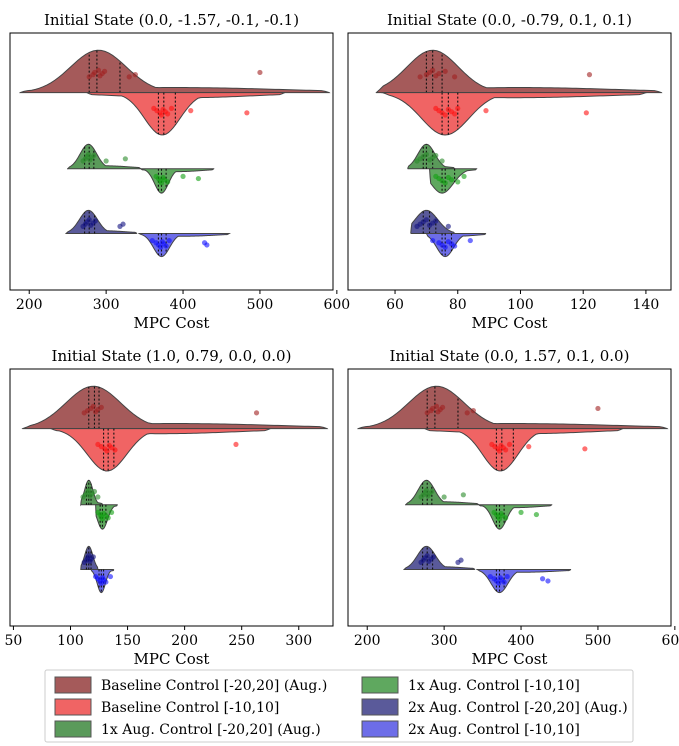 This screenshot has height=746, width=679. What do you see at coordinates (14, 641) in the screenshot?
I see `x-tick-label: 50` at bounding box center [14, 641].